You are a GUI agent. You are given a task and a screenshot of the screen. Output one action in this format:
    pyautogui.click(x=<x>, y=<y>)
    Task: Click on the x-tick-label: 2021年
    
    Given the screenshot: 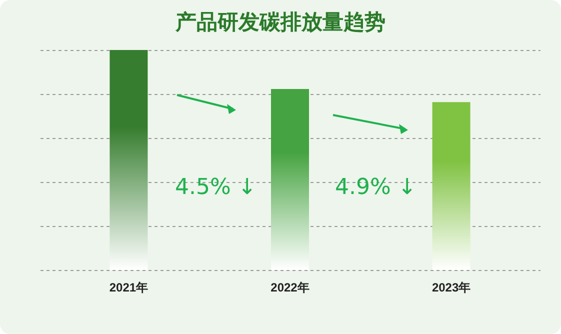 What is the action you would take?
    pyautogui.click(x=128, y=287)
    